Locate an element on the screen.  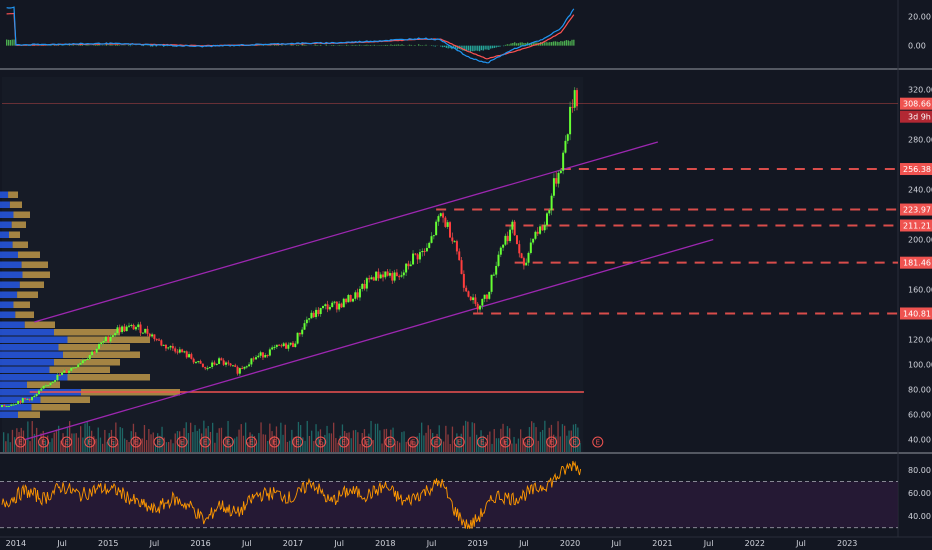
time-axis-tick: Jul is located at coordinates (800, 543).